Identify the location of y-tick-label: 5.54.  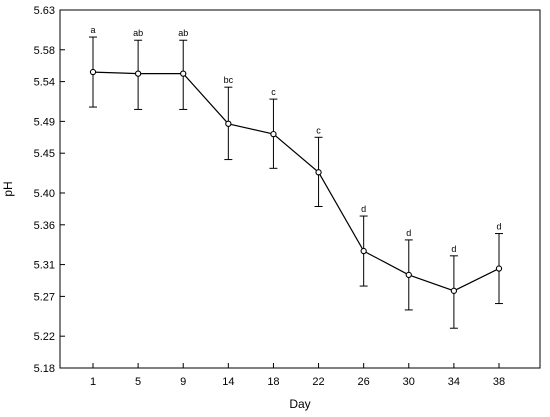
(44, 83).